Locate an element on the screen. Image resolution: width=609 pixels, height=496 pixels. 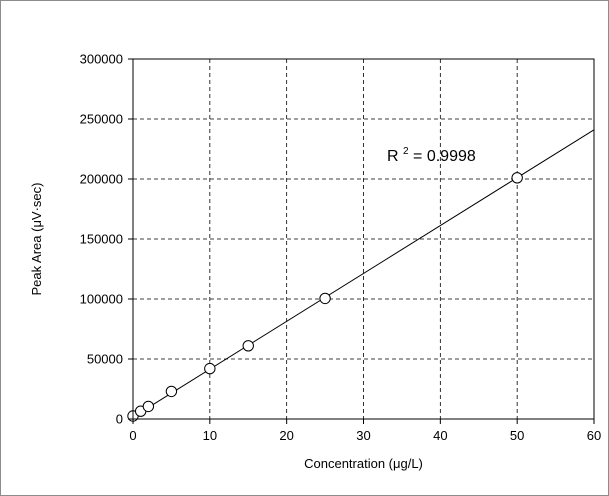
x-tick-label: 10 is located at coordinates (210, 435).